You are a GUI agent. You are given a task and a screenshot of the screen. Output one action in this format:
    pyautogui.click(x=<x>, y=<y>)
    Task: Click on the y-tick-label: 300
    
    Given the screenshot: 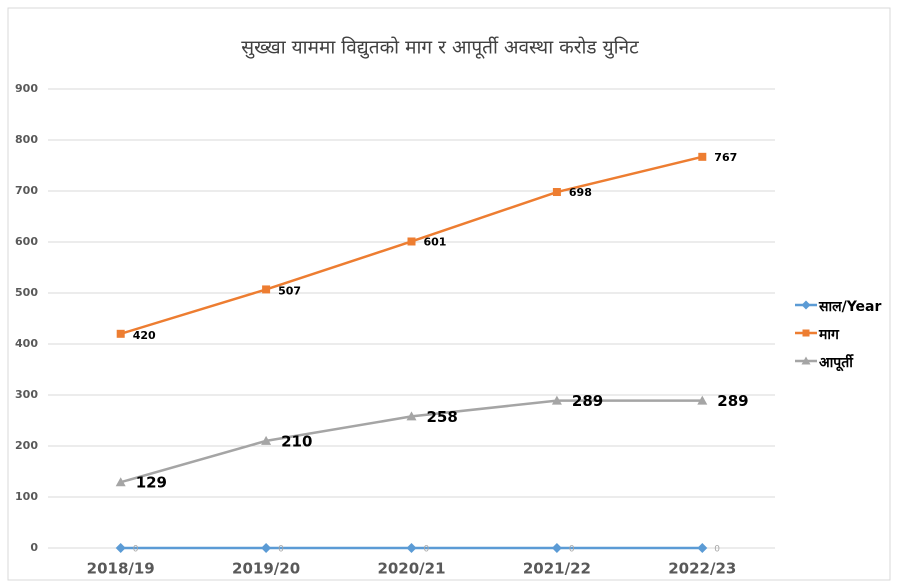 What is the action you would take?
    pyautogui.click(x=26, y=394)
    